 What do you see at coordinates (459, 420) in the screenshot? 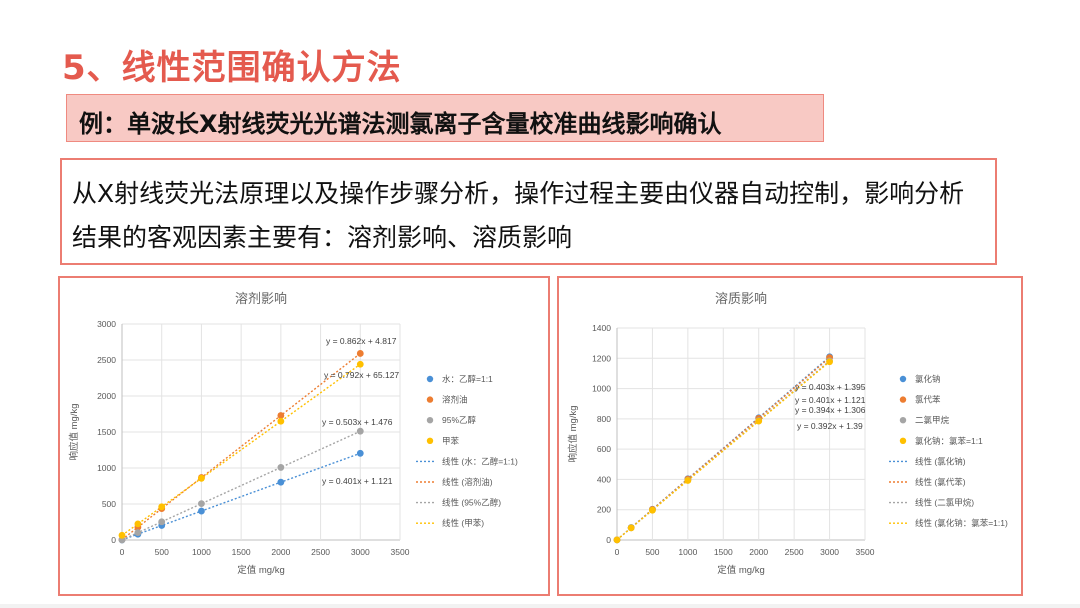
I see `legend-label: 95%乙醇` at bounding box center [459, 420].